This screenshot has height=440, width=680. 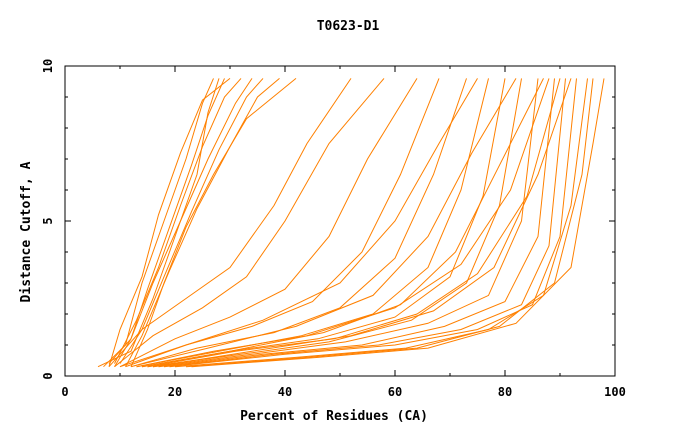 What do you see at coordinates (175, 392) in the screenshot?
I see `x-tick-label: 20` at bounding box center [175, 392].